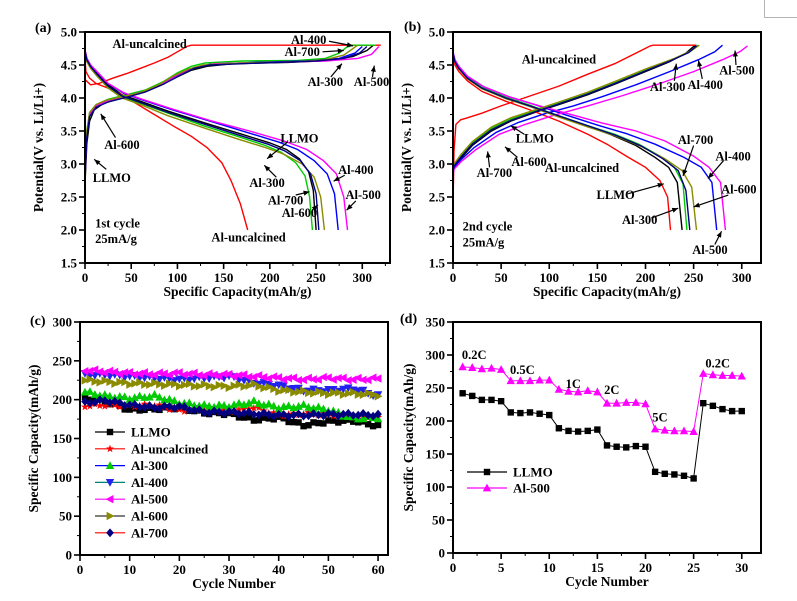 Image resolution: width=797 pixels, height=601 pixels. I want to click on panel-letter-b: (b), so click(413, 27).